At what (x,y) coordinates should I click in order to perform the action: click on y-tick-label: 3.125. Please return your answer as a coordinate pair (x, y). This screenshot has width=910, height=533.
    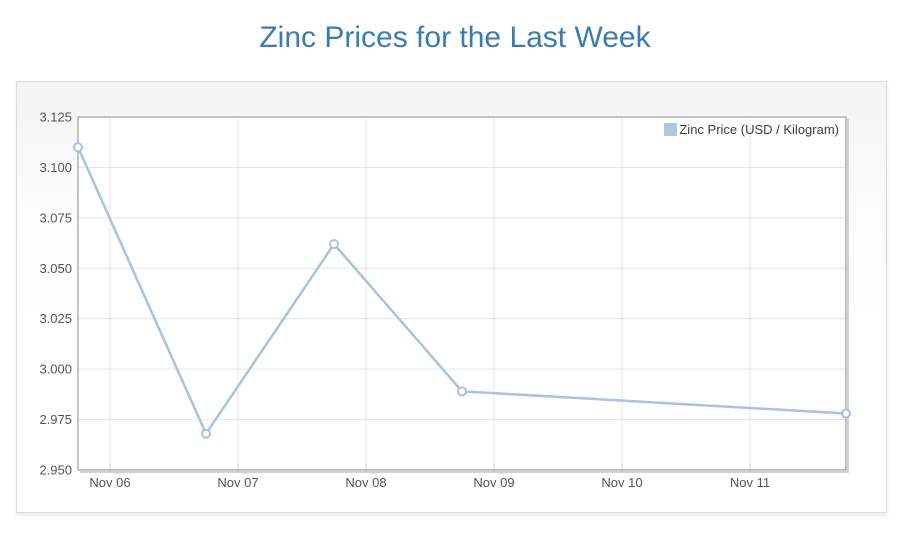
    Looking at the image, I should click on (55, 117).